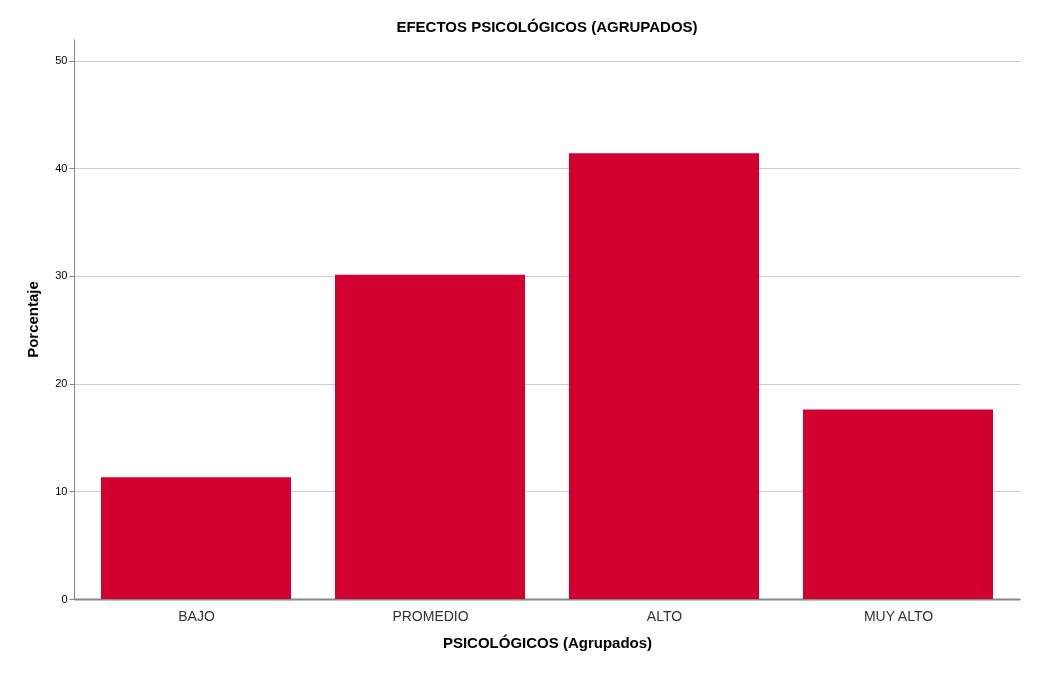  Describe the element at coordinates (898, 615) in the screenshot. I see `x-tick-label: MUY ALTO` at that location.